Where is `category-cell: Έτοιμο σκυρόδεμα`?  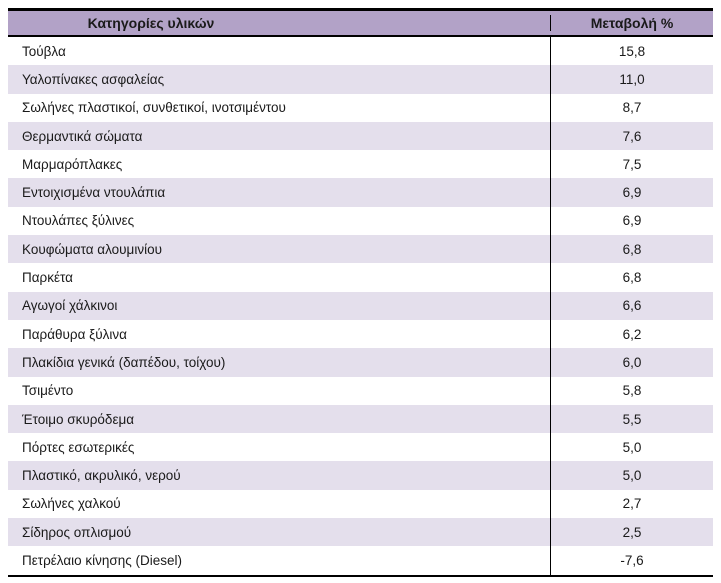
category-cell: Έτοιμο σκυρόδεμα is located at coordinates (78, 419).